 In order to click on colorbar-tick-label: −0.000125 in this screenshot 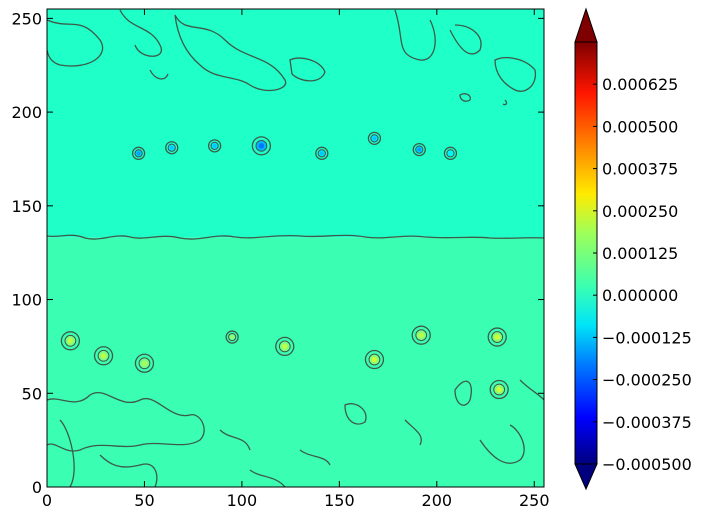, I will do `click(647, 337)`.